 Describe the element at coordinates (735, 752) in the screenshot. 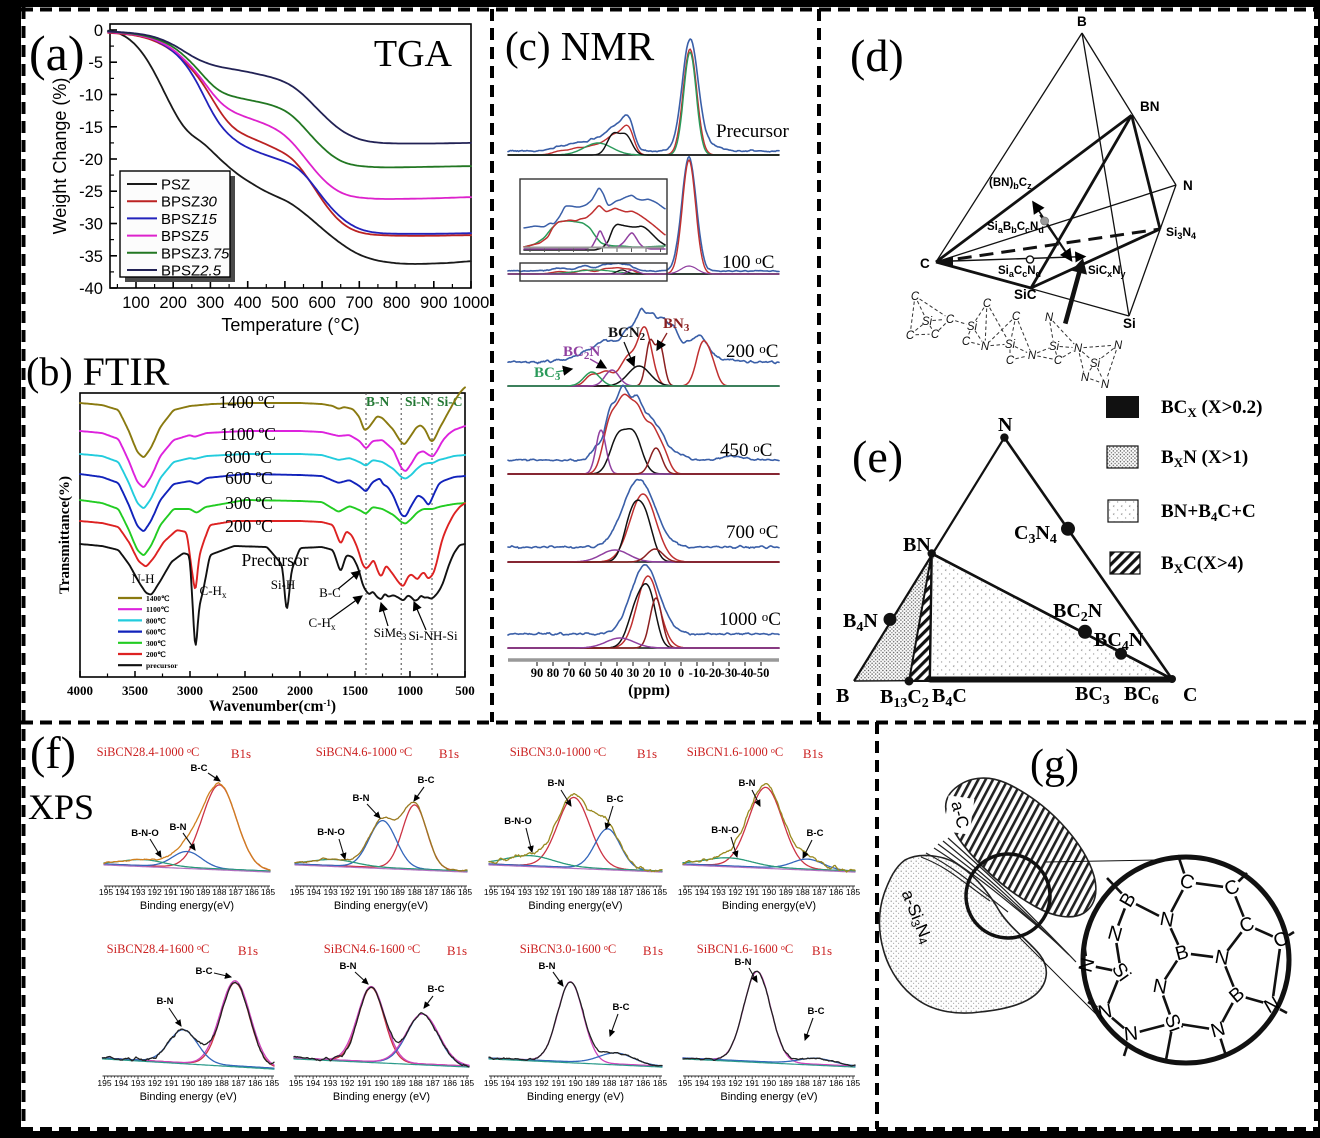

I see `svg-text: SiBCN1.6-1000 oC` at that location.